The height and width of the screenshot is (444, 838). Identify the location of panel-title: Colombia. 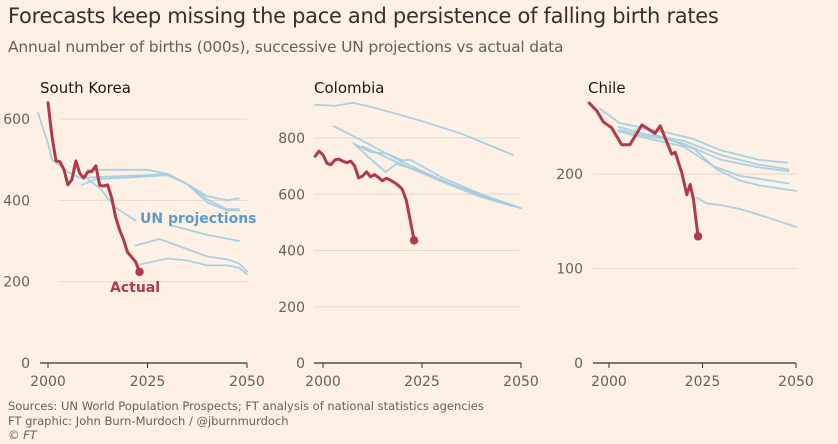
(349, 88).